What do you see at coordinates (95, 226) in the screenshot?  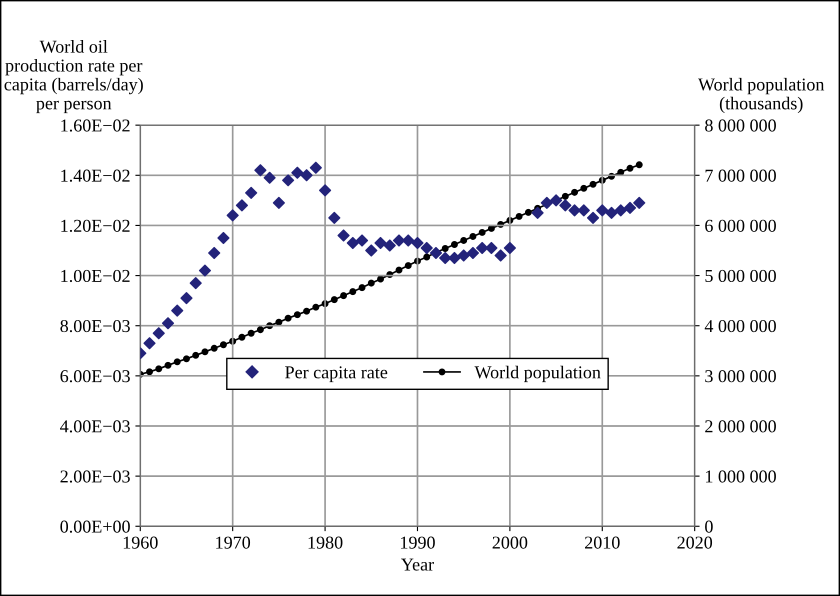 I see `y-tick-label: 1.20E−02` at bounding box center [95, 226].